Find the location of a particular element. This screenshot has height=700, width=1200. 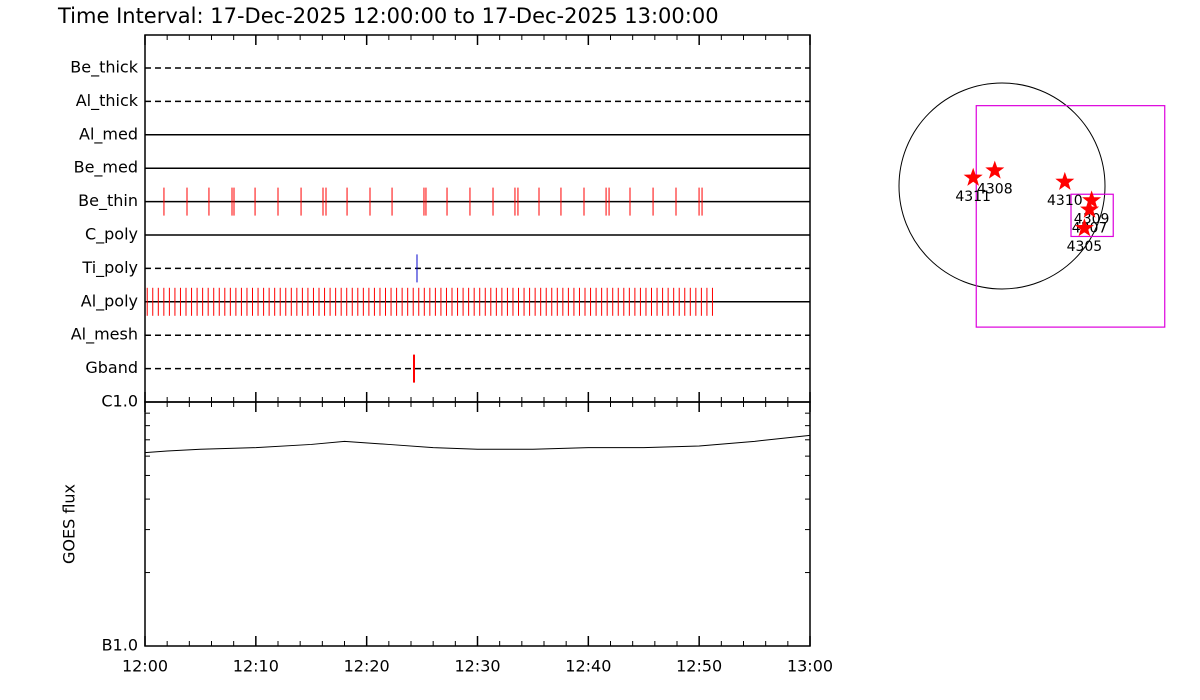

x-tick-label: 12:10 is located at coordinates (256, 666).